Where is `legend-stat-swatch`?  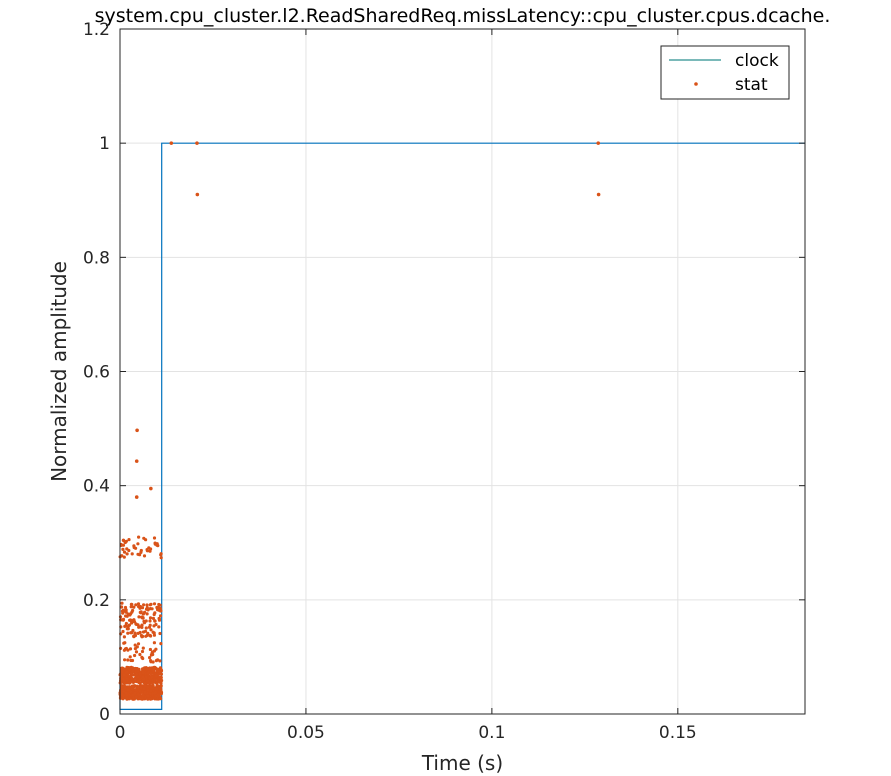
legend-stat-swatch is located at coordinates (696, 84).